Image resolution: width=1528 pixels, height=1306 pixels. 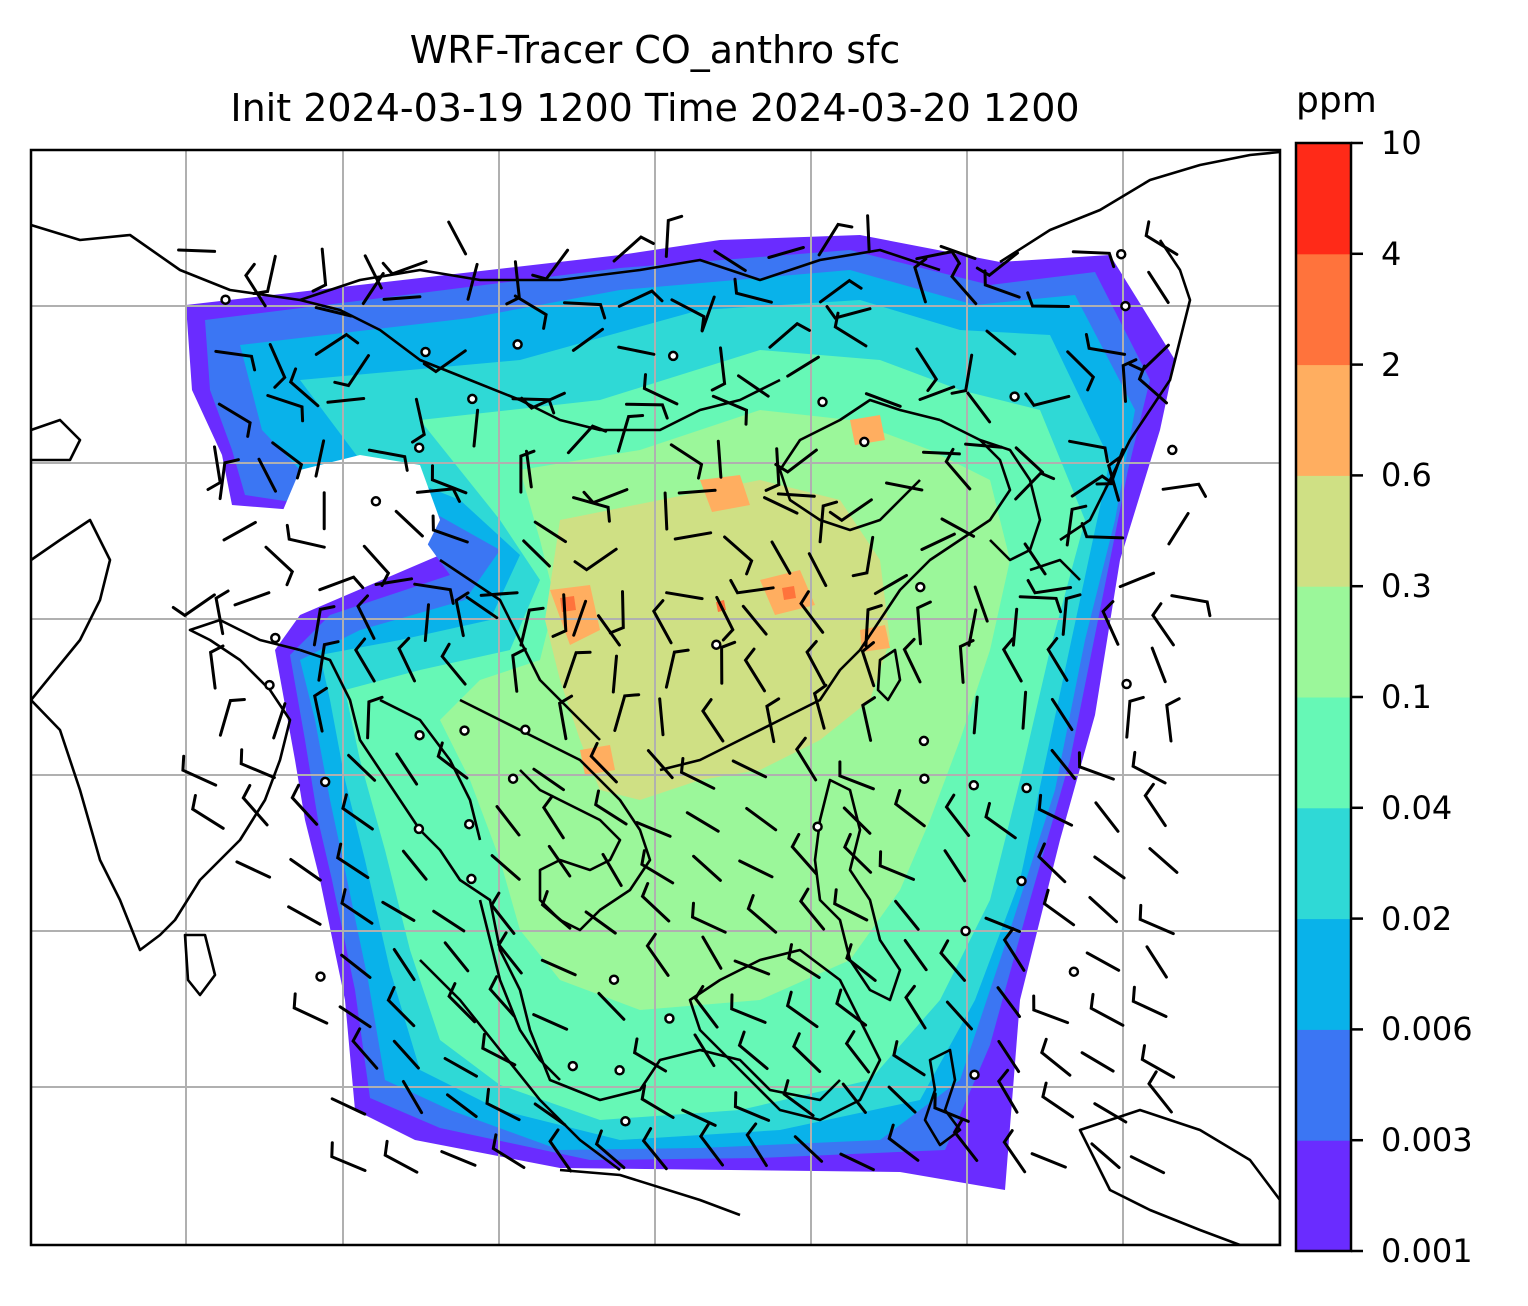 What do you see at coordinates (1105, 990) in the screenshot?
I see `field-gap-east` at bounding box center [1105, 990].